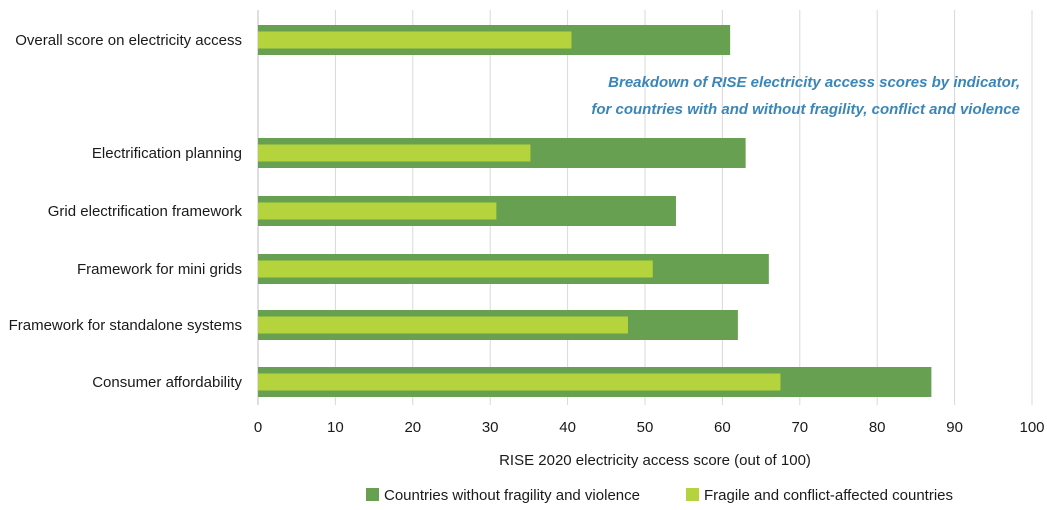 The width and height of the screenshot is (1047, 510). I want to click on x-tick-60: 60, so click(722, 427).